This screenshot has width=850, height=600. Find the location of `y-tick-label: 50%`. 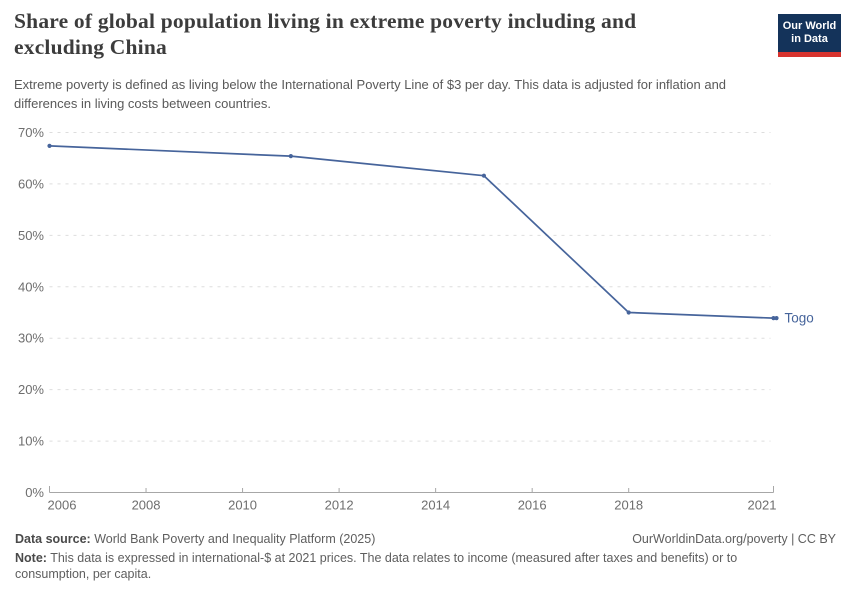

y-tick-label: 50% is located at coordinates (31, 235).